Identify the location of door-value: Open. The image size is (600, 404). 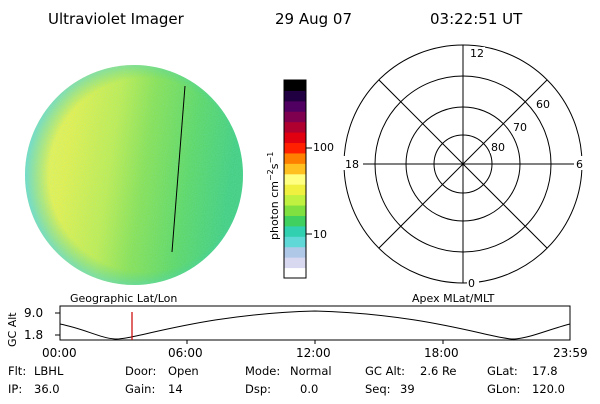
(183, 371).